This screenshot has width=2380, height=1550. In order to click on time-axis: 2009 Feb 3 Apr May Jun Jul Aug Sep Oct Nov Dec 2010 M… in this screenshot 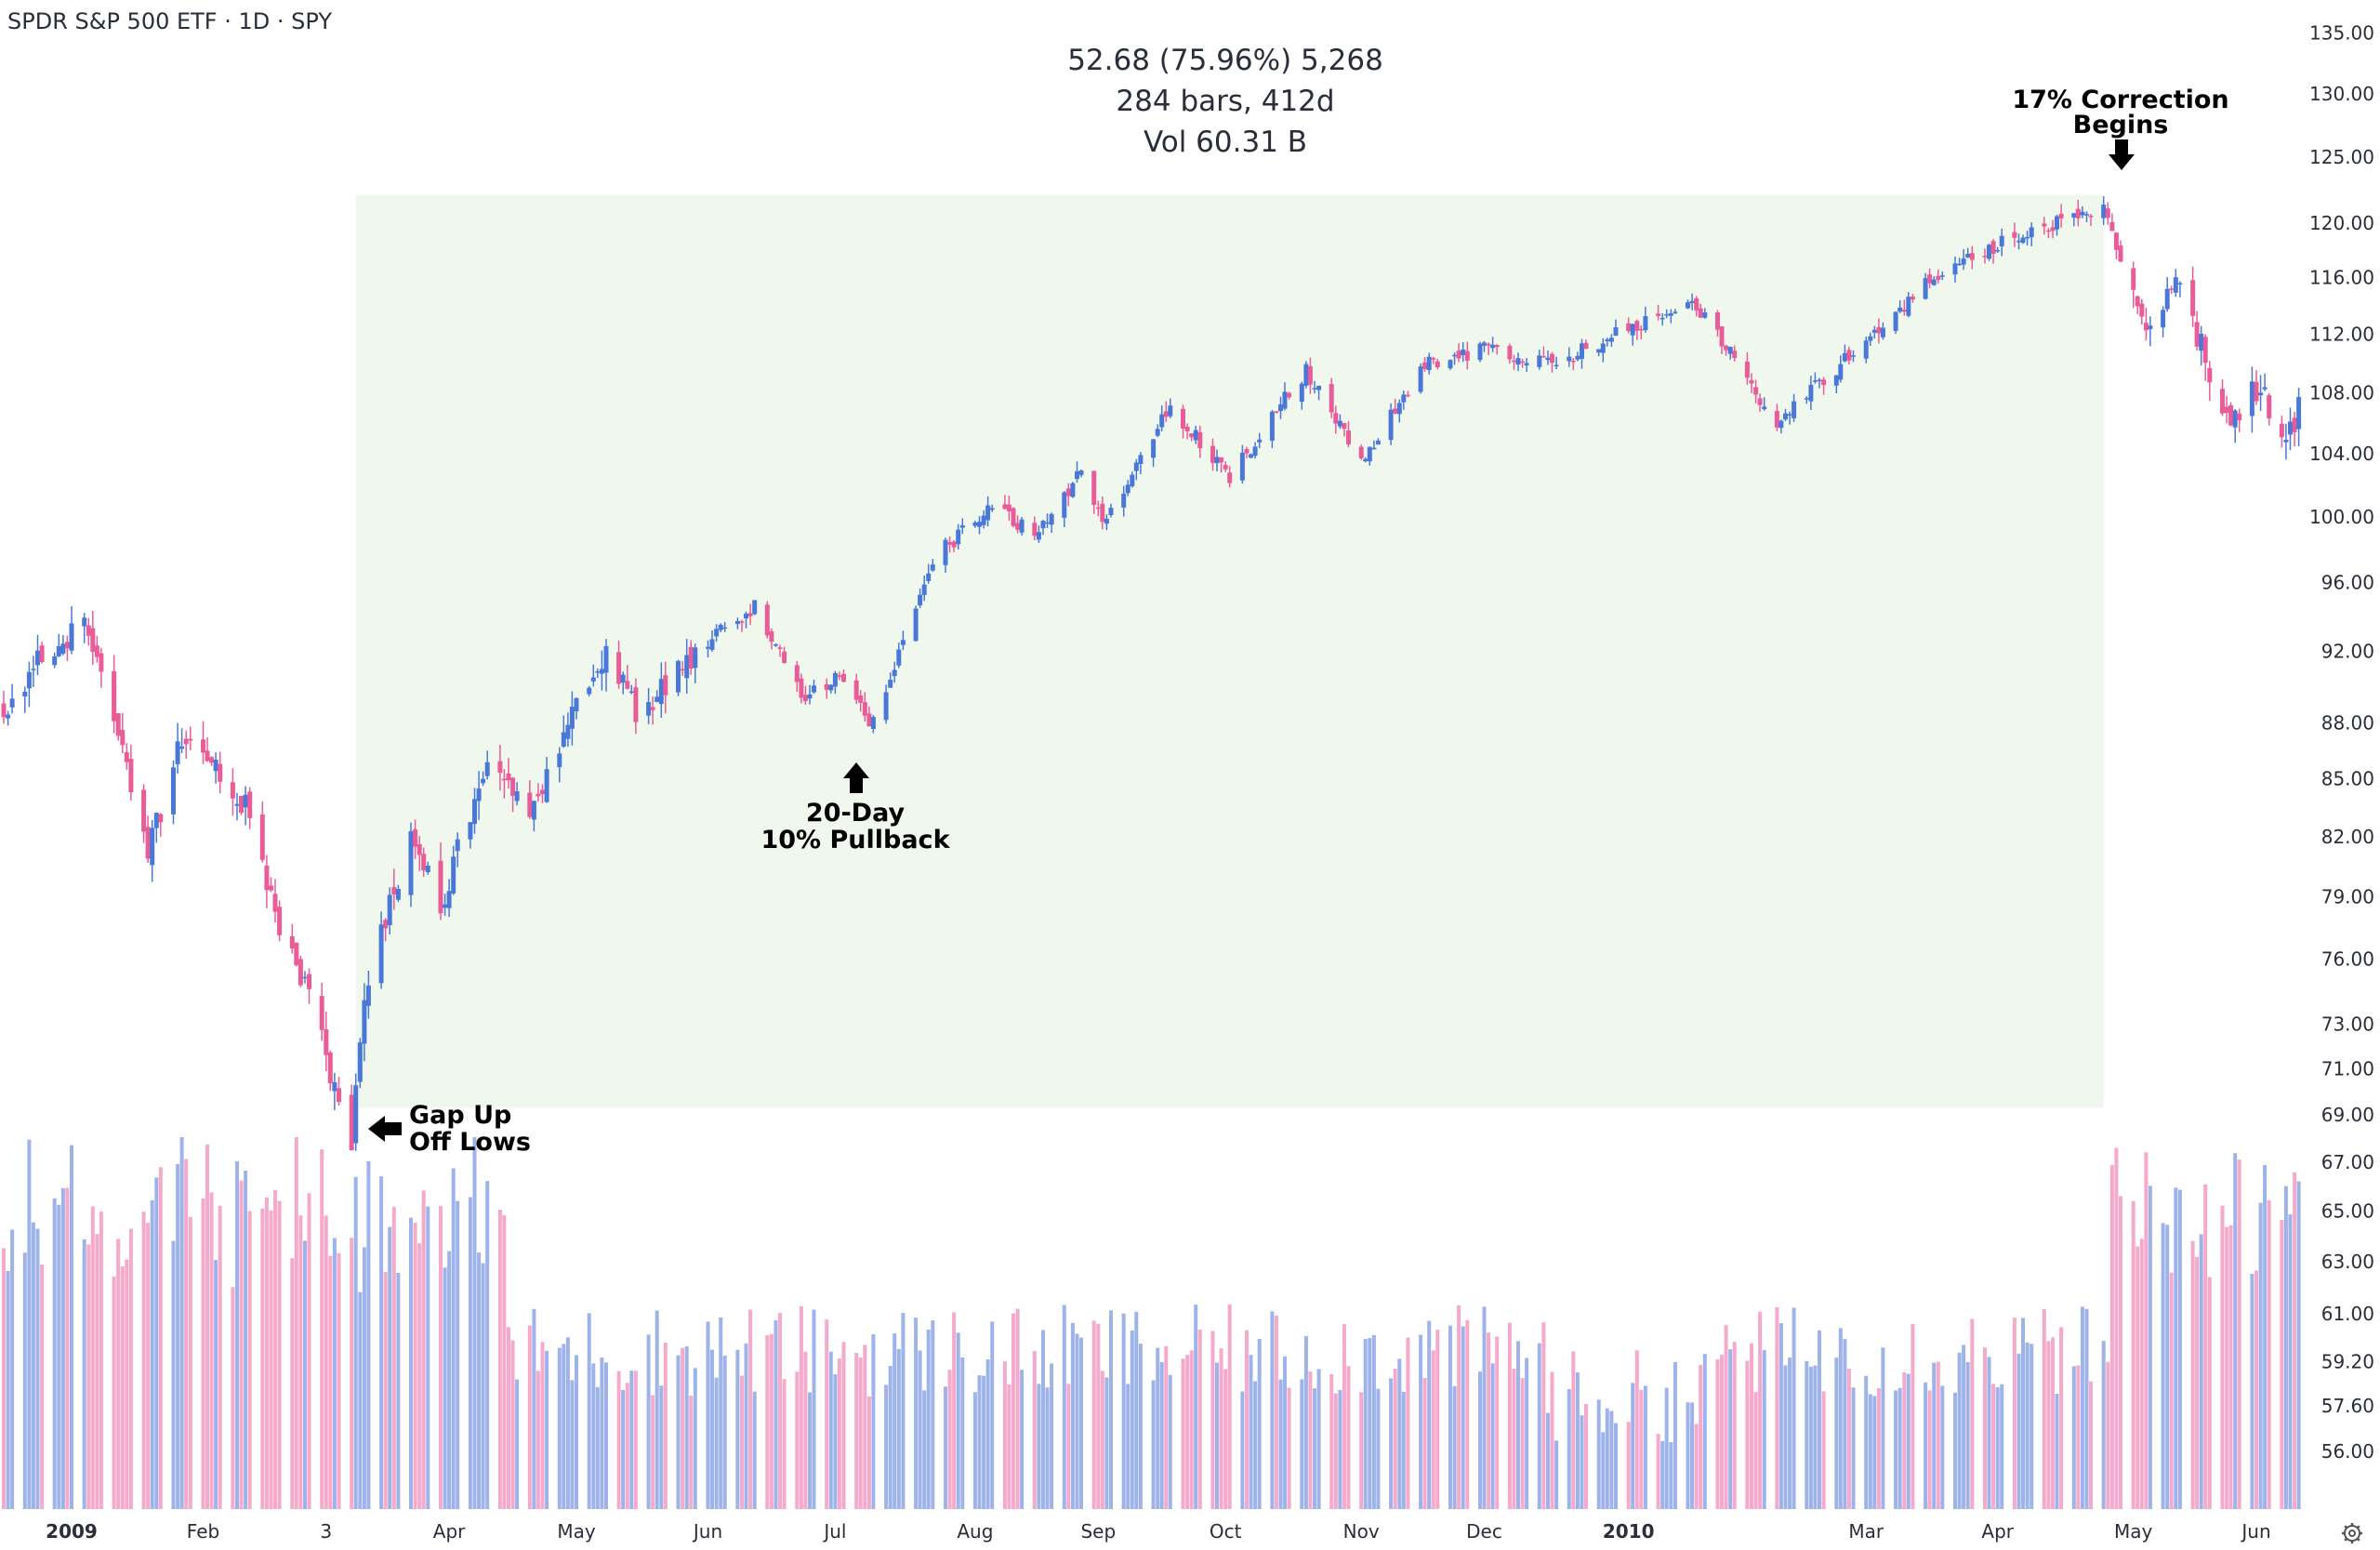, I will do `click(1158, 1531)`.